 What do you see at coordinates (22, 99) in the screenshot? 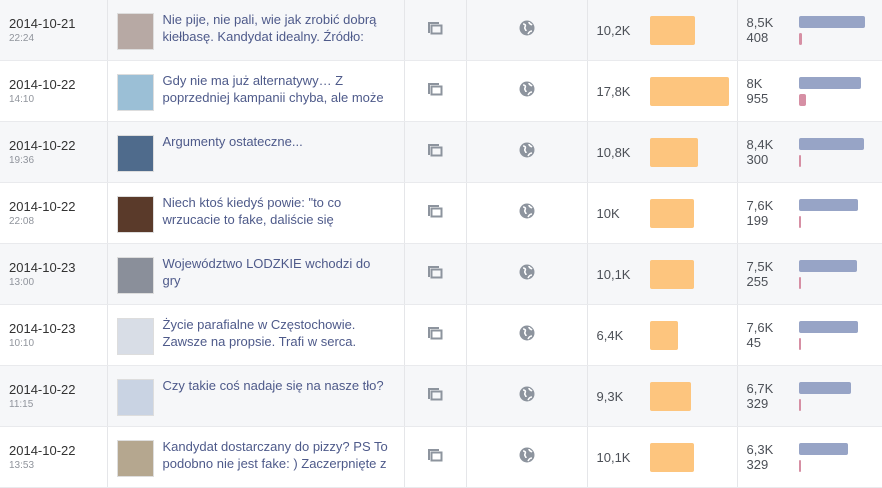
I see `post-time: 14:10` at bounding box center [22, 99].